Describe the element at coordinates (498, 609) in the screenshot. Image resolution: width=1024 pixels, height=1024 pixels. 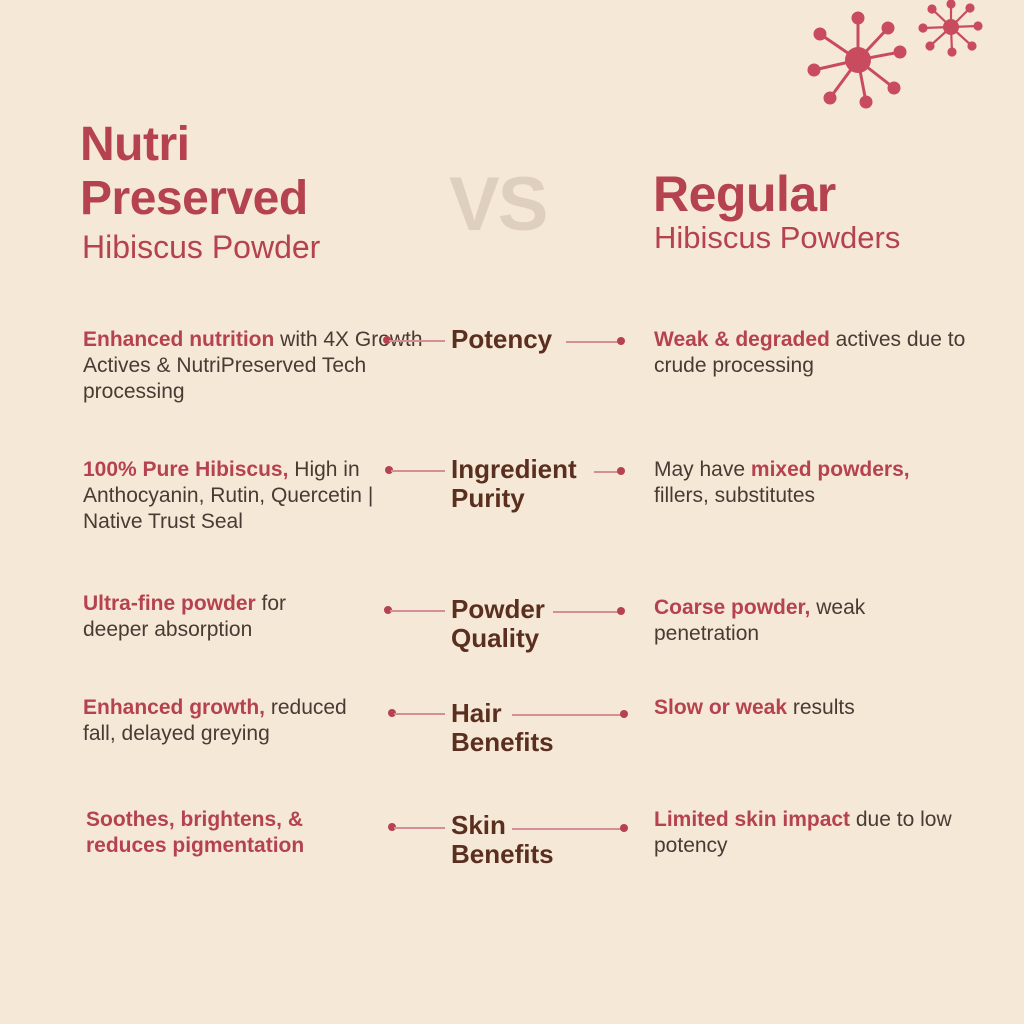
I see `criteria-label-line1: Powder` at that location.